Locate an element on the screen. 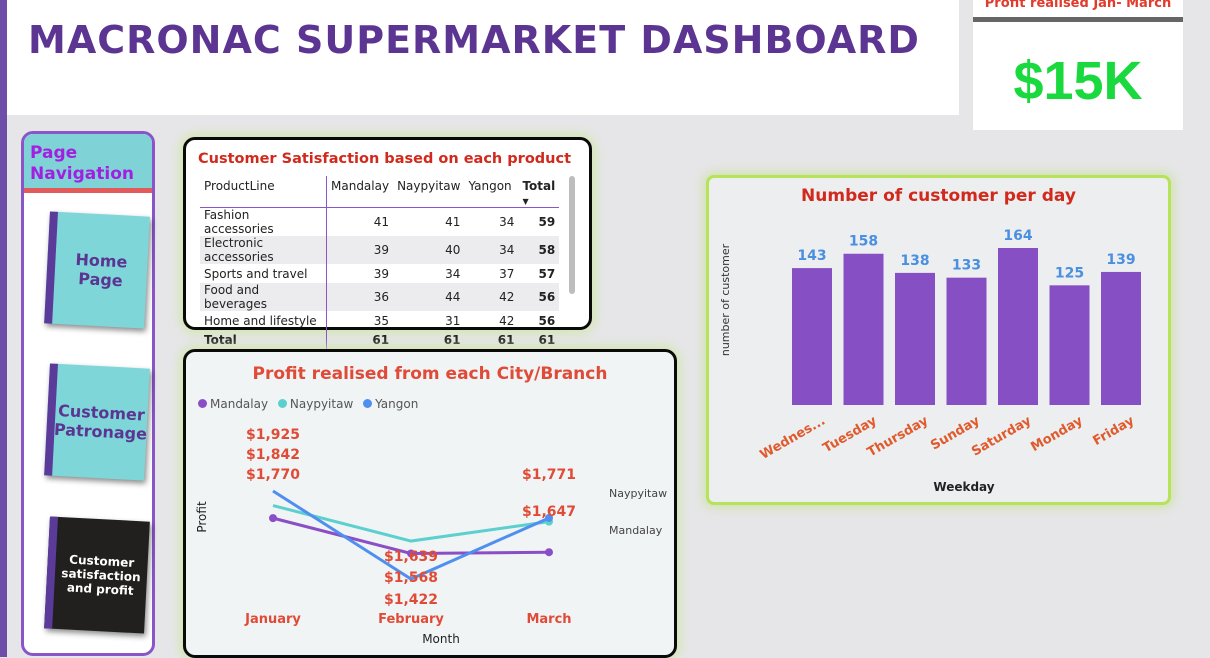 This screenshot has width=1210, height=658. table-row: Home and lifestyle 35 31 42 56 is located at coordinates (379, 320).